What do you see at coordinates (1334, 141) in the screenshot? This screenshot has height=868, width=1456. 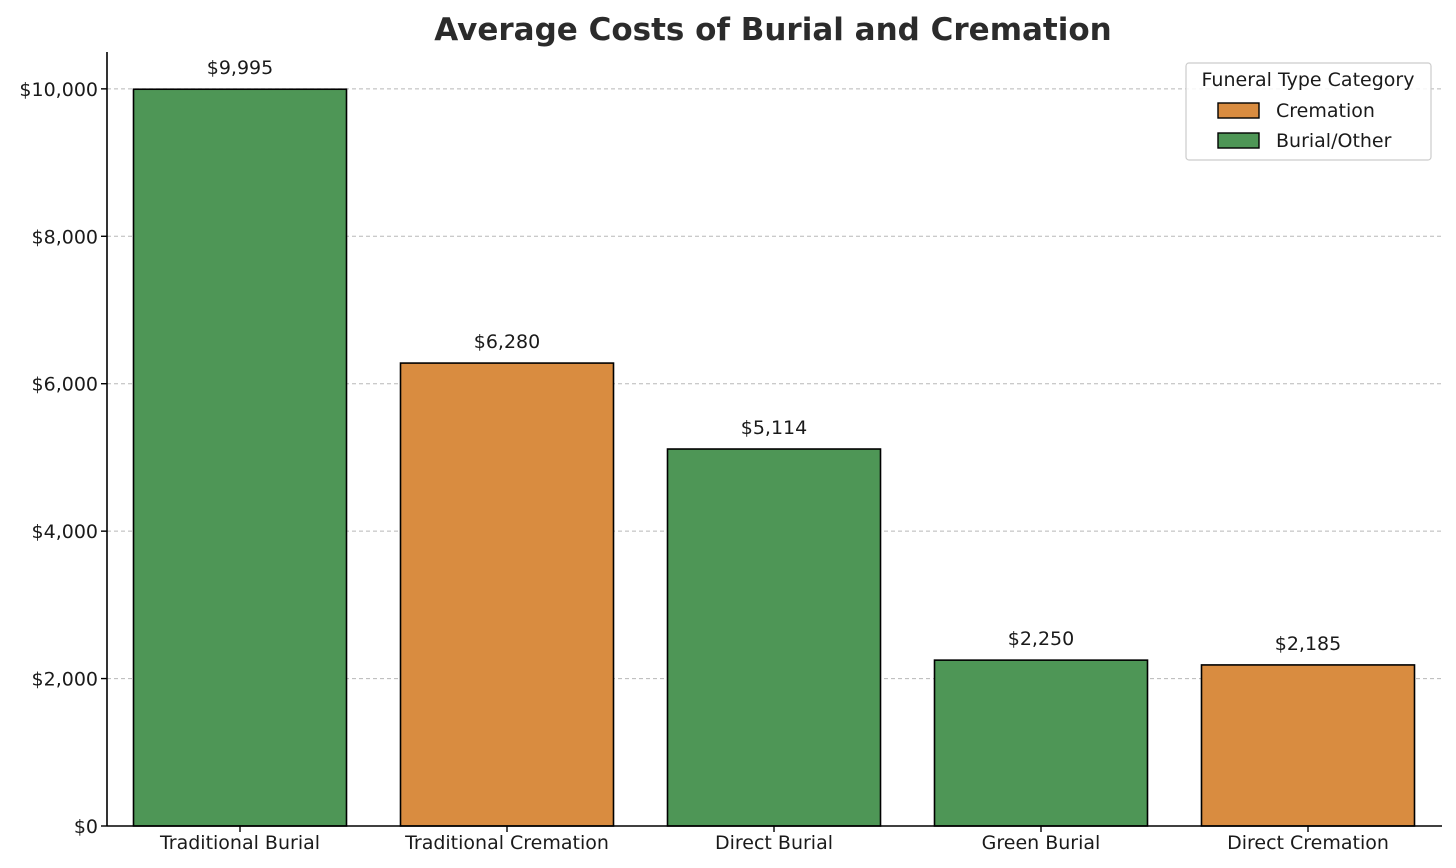 I see `legend-label: Burial/Other` at bounding box center [1334, 141].